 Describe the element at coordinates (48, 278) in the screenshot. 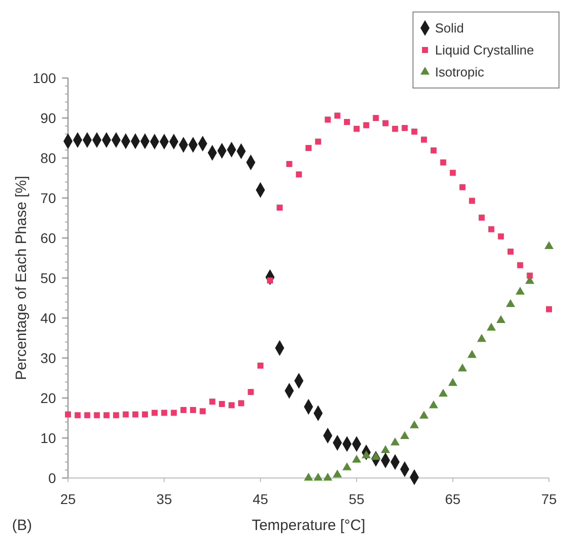

I see `y-tick-label: 50` at that location.